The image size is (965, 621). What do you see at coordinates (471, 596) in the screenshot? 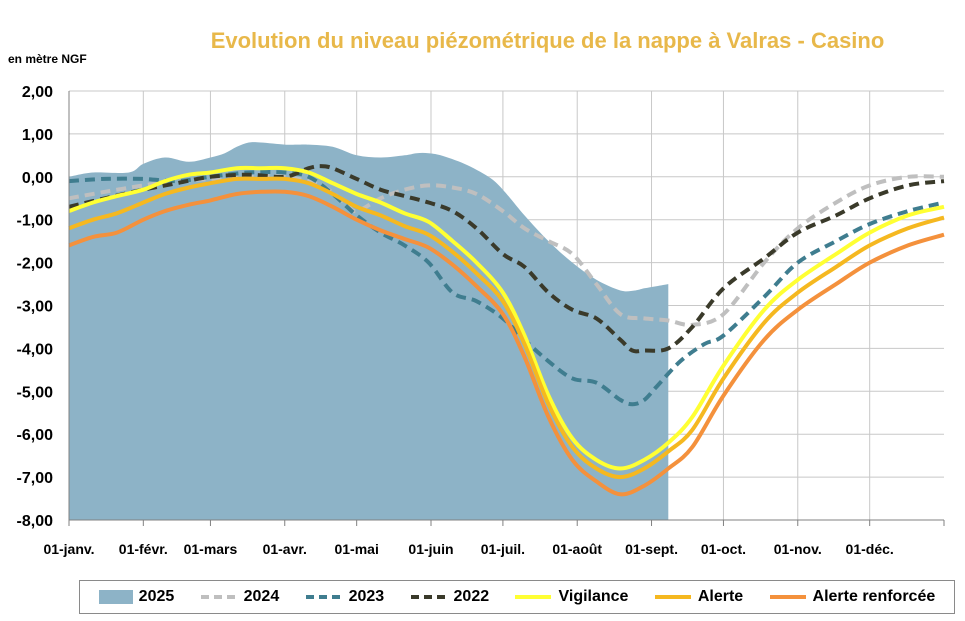
I see `legend-label-2022: 2022` at bounding box center [471, 596].